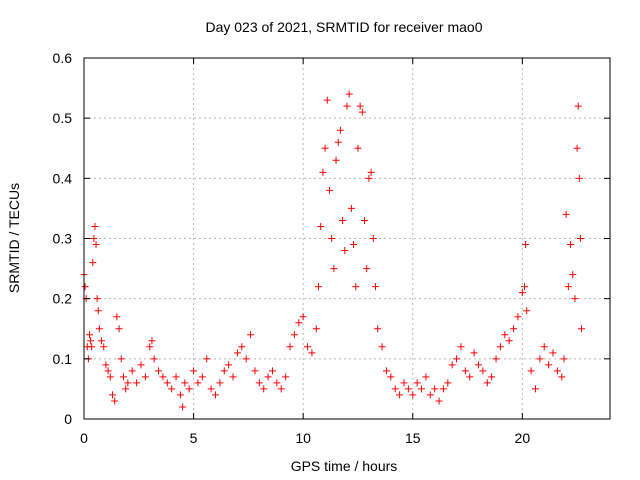 This screenshot has width=640, height=480. Describe the element at coordinates (63, 299) in the screenshot. I see `y-tick-label: 0.2` at that location.